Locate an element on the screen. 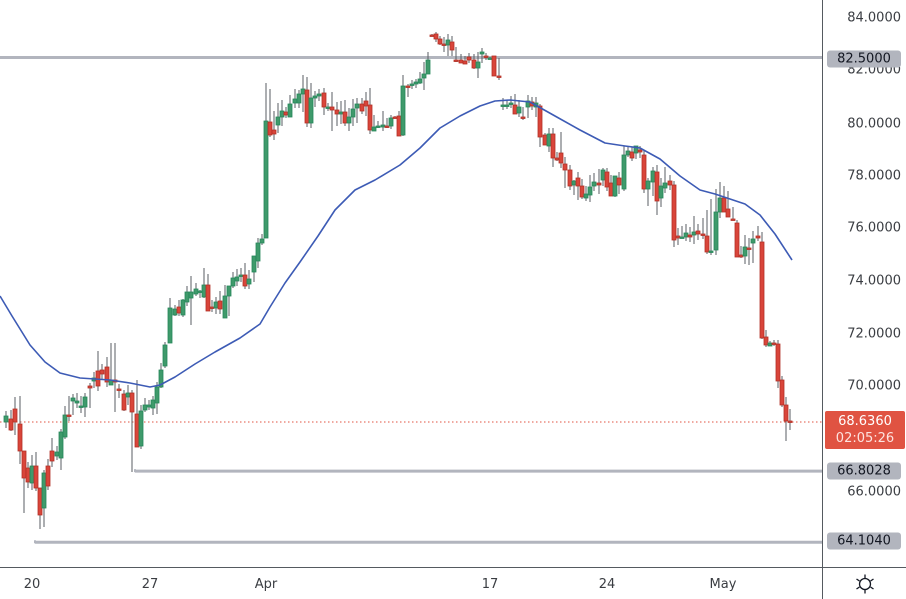 Image resolution: width=906 pixels, height=599 pixels. time-label: 24 is located at coordinates (607, 584).